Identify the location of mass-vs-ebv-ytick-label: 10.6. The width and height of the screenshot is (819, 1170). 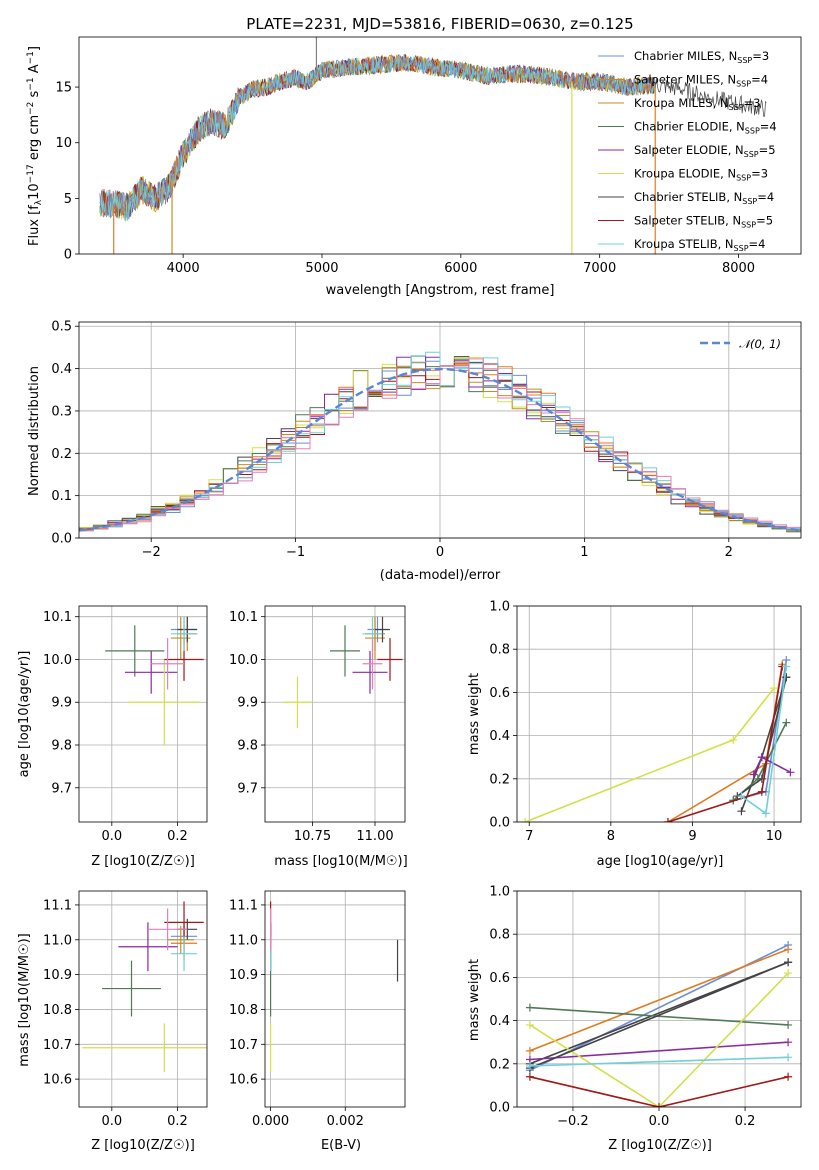
(243, 1080).